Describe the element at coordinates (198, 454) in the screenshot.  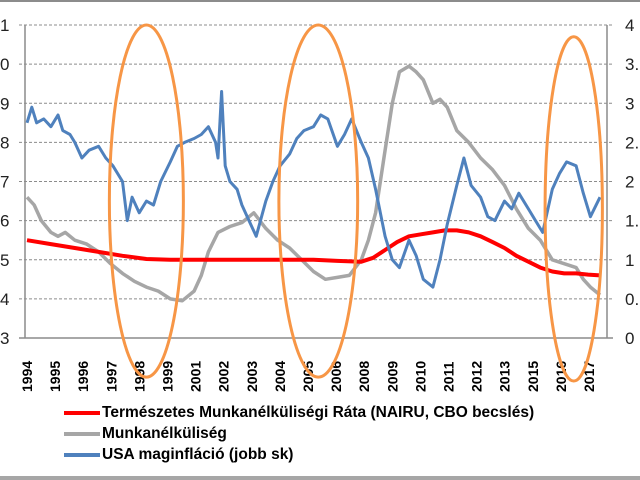
I see `legend-label-core-inflation: USA maginfláció (jobb sk)` at that location.